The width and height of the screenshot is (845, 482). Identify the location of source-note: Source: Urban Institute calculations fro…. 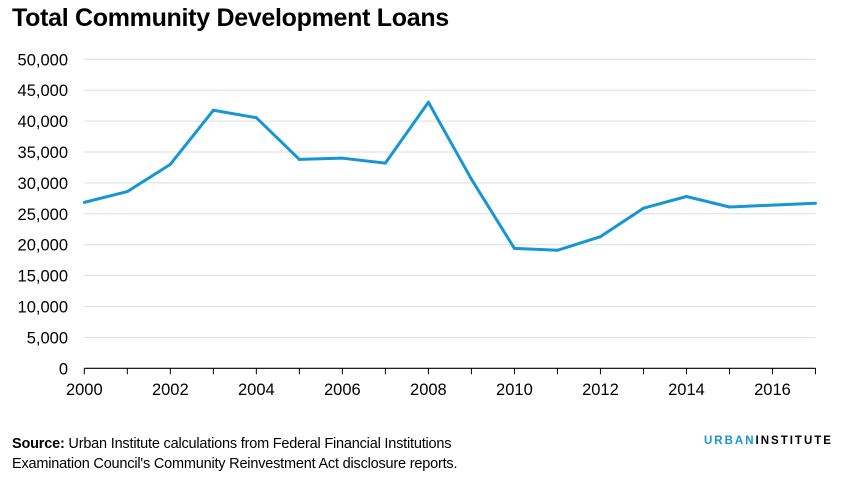
(234, 454).